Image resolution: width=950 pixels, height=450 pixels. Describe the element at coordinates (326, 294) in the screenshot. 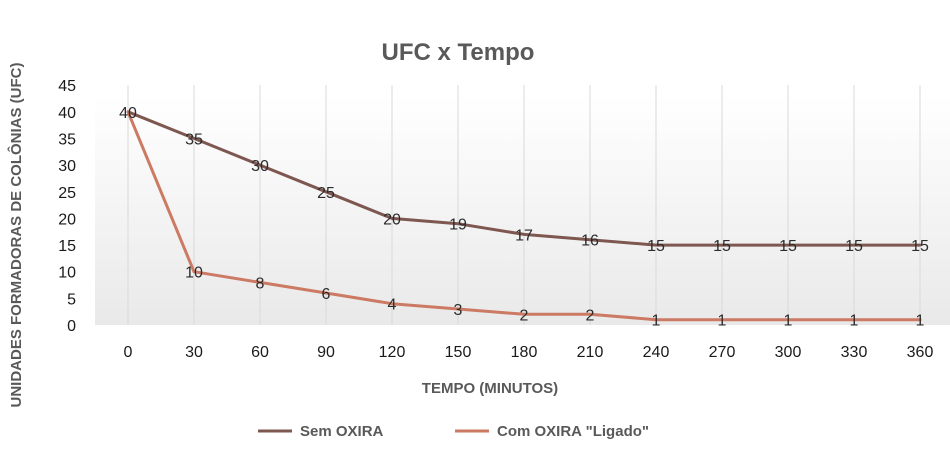

I see `data-label: 6` at that location.